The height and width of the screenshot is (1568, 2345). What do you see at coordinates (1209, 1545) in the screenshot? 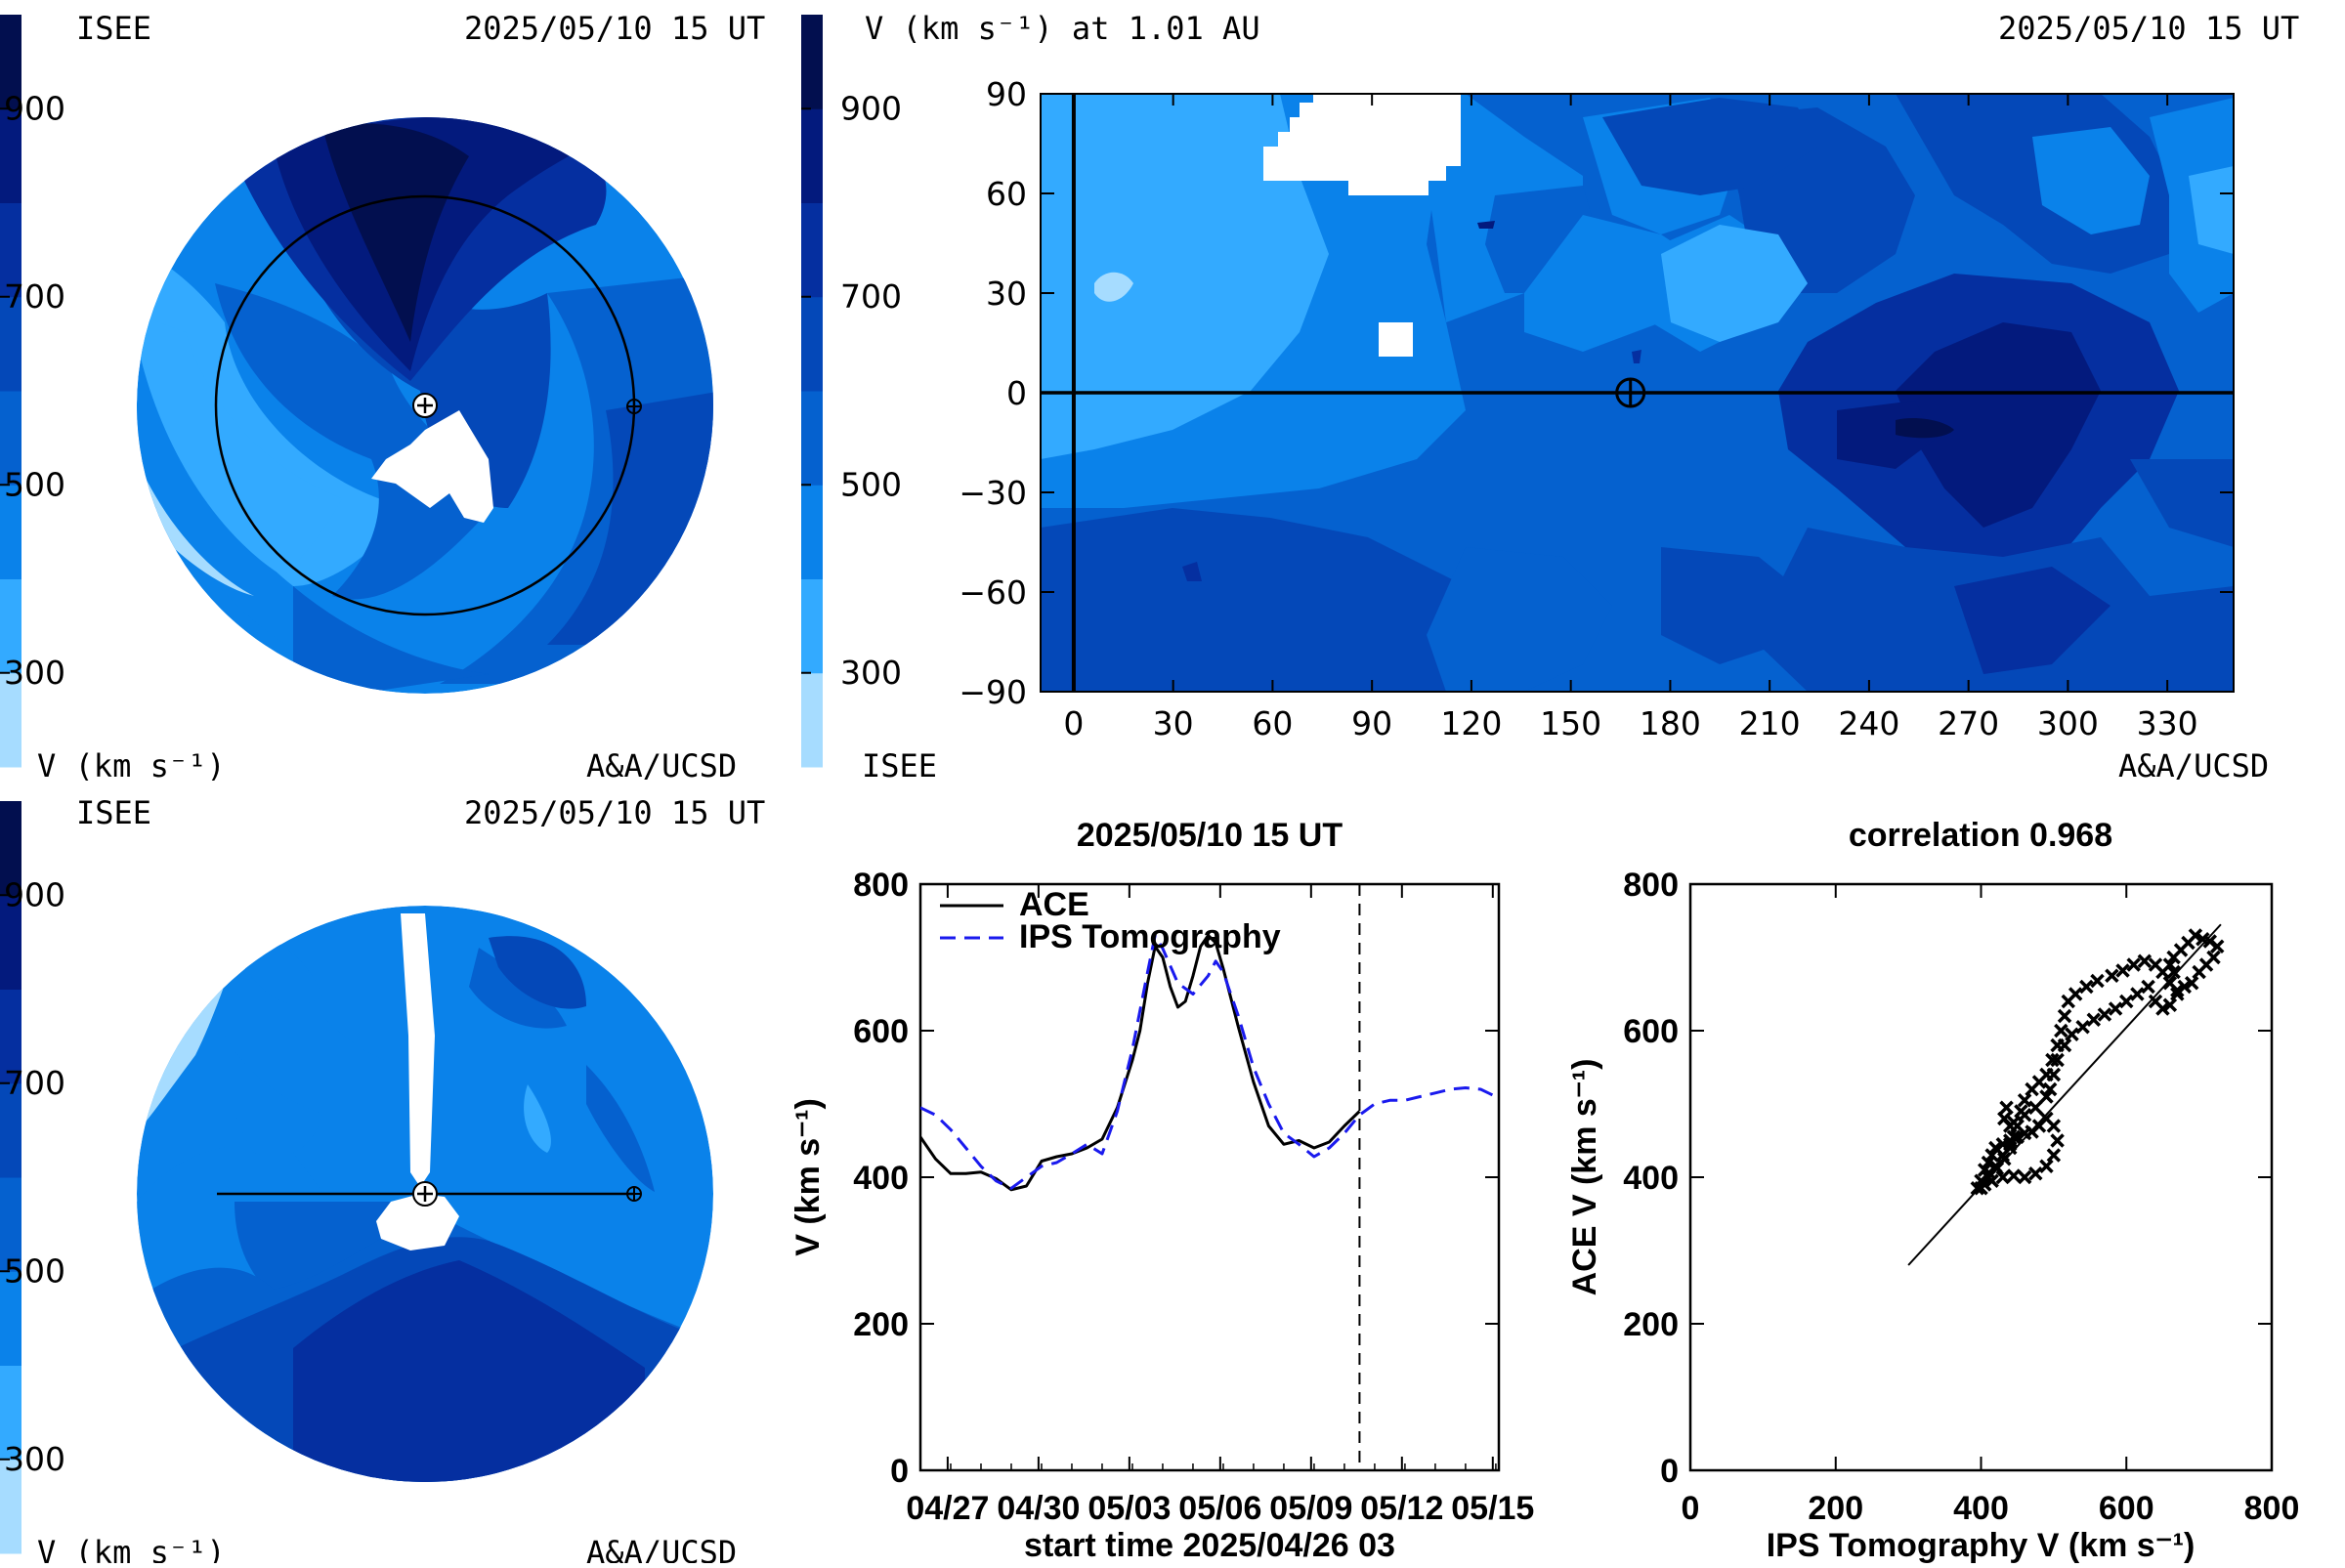
I see `x-axis-label: start time 2025/04/26 03` at bounding box center [1209, 1545].